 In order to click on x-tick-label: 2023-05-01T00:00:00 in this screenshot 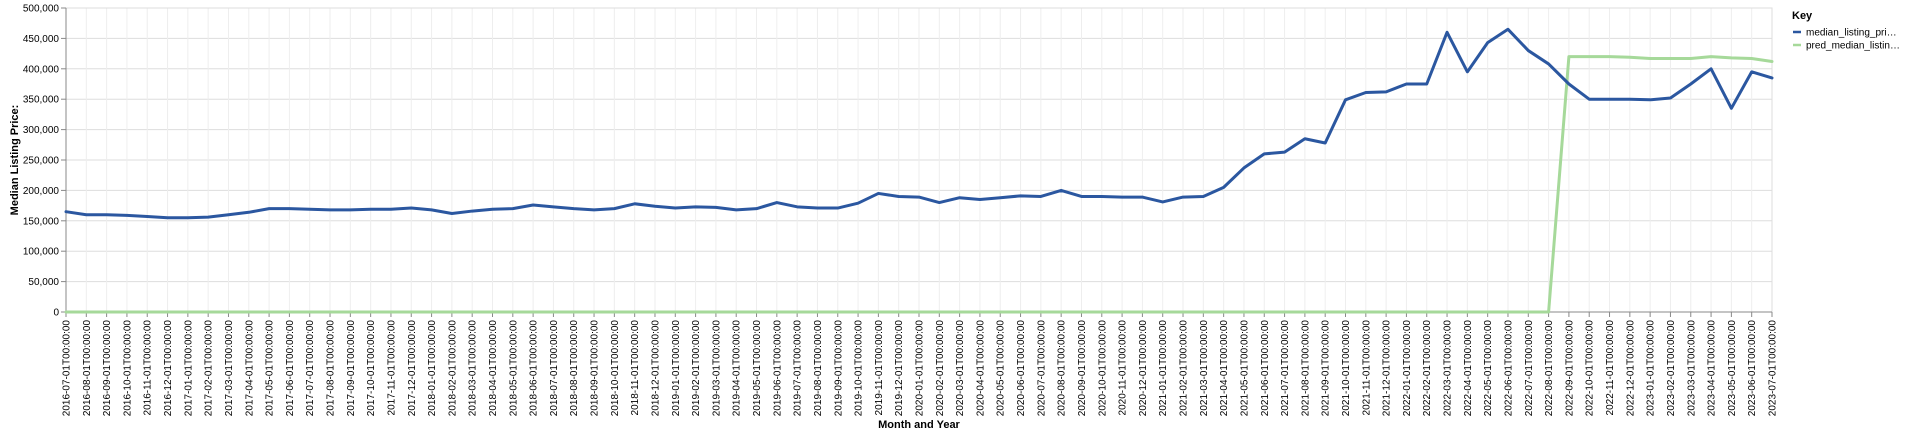, I will do `click(1732, 368)`.